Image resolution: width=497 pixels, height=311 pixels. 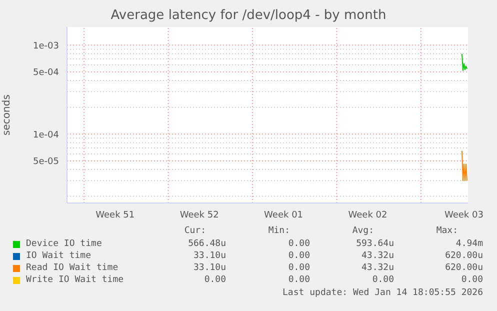 What do you see at coordinates (279, 231) in the screenshot?
I see `text: Min:` at bounding box center [279, 231].